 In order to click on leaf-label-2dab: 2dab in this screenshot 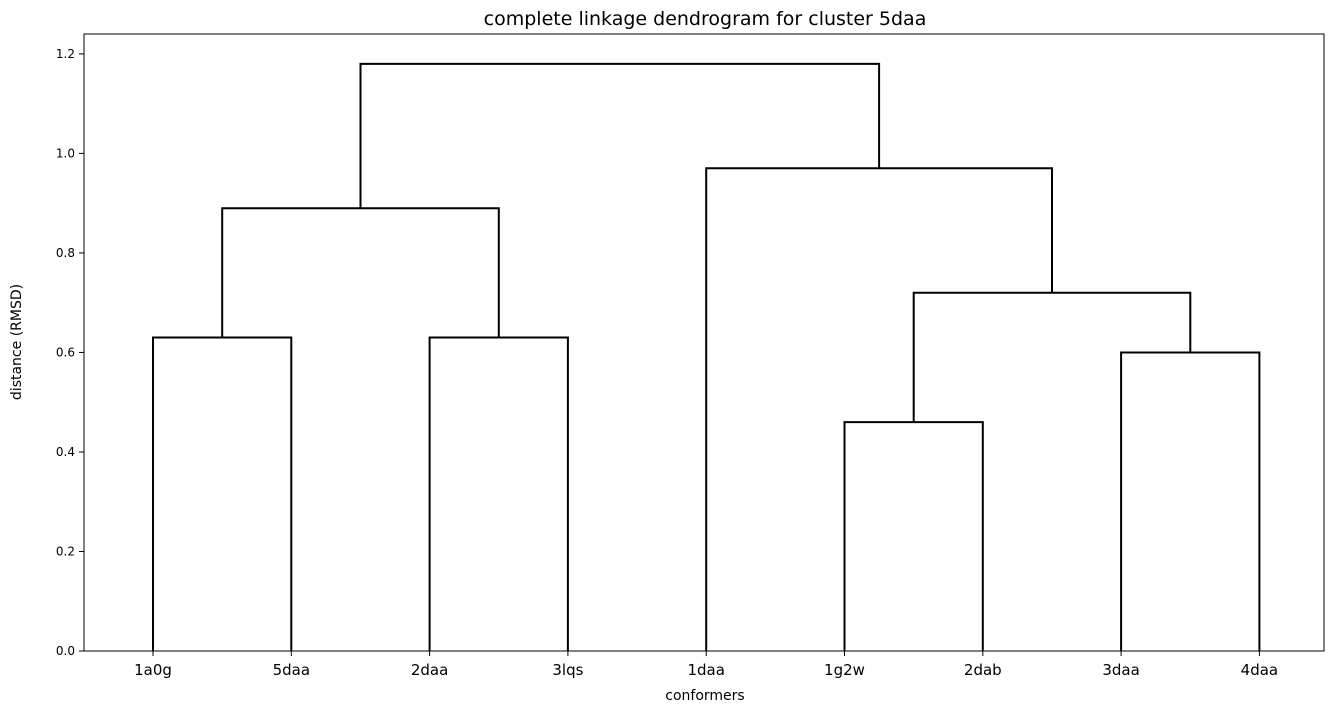, I will do `click(983, 670)`.